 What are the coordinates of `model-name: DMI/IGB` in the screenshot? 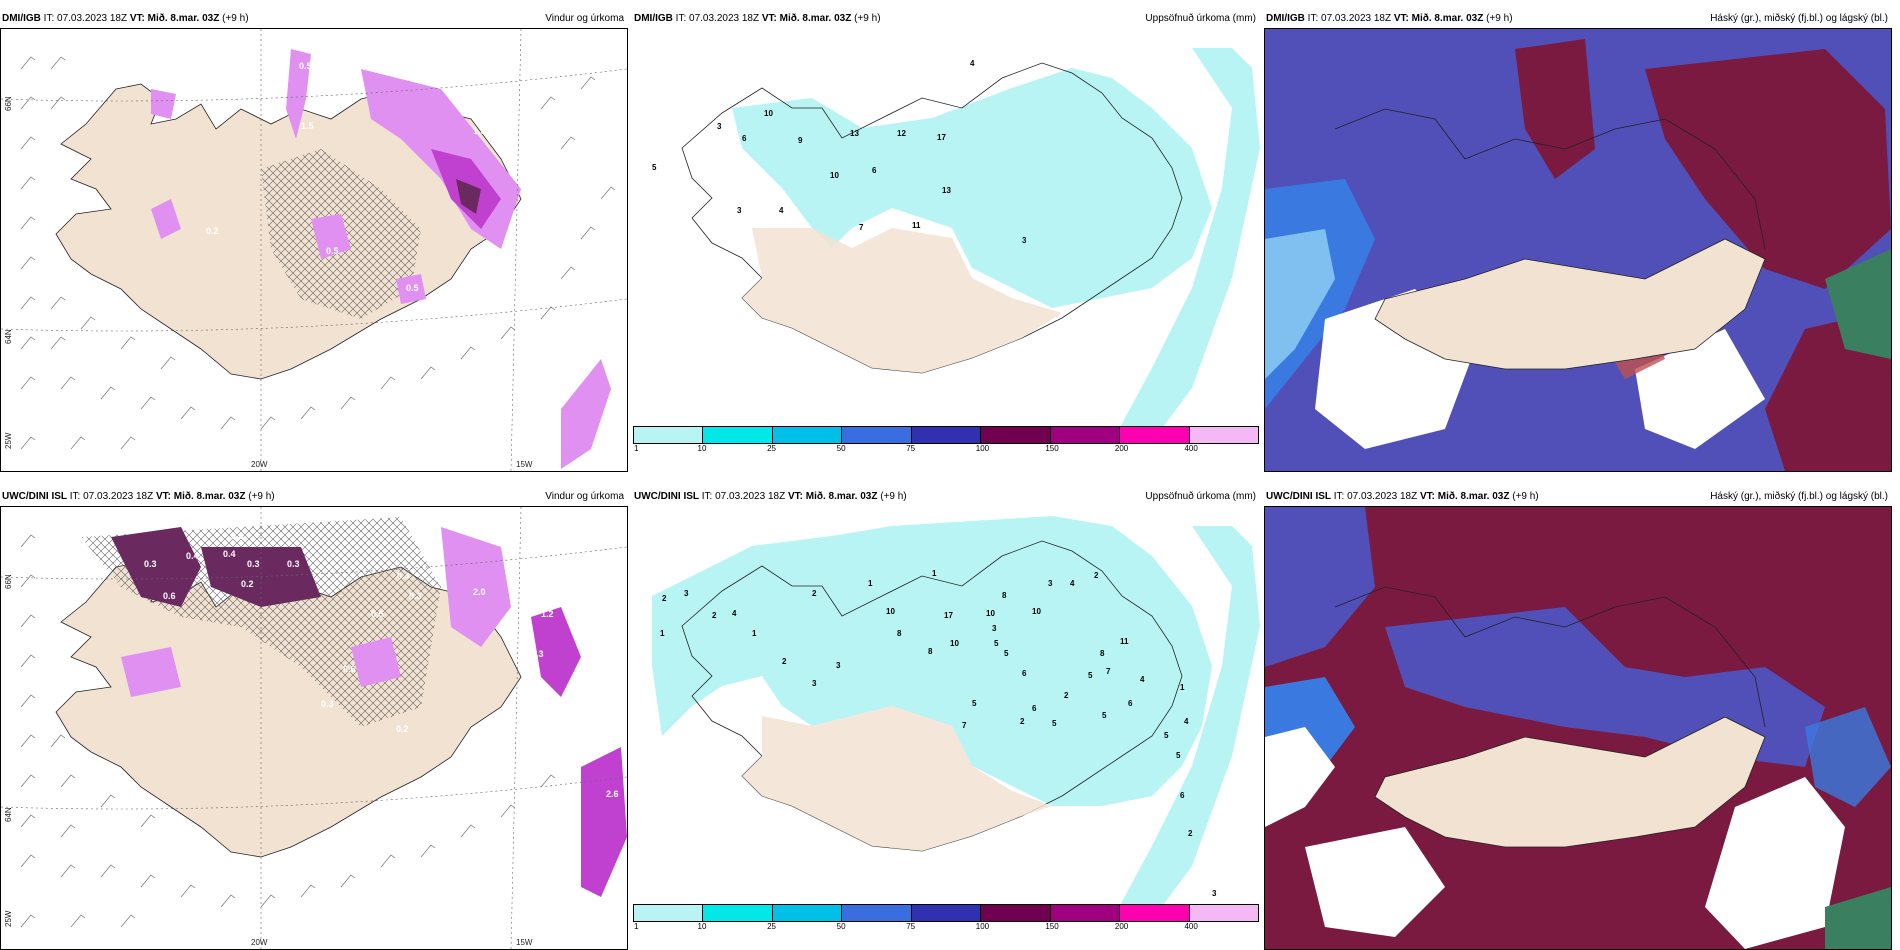 It's located at (21, 18).